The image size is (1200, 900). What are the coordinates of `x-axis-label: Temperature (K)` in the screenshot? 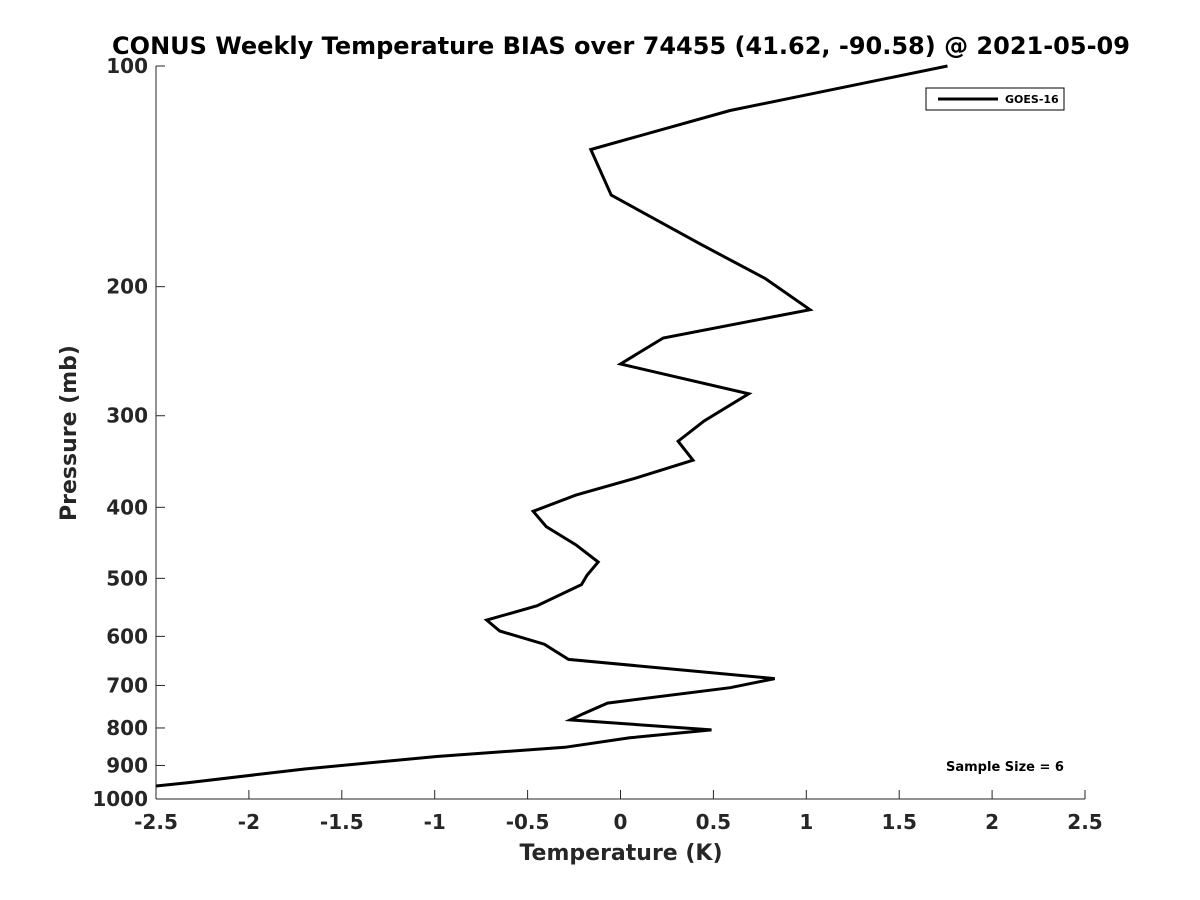 It's located at (620, 853).